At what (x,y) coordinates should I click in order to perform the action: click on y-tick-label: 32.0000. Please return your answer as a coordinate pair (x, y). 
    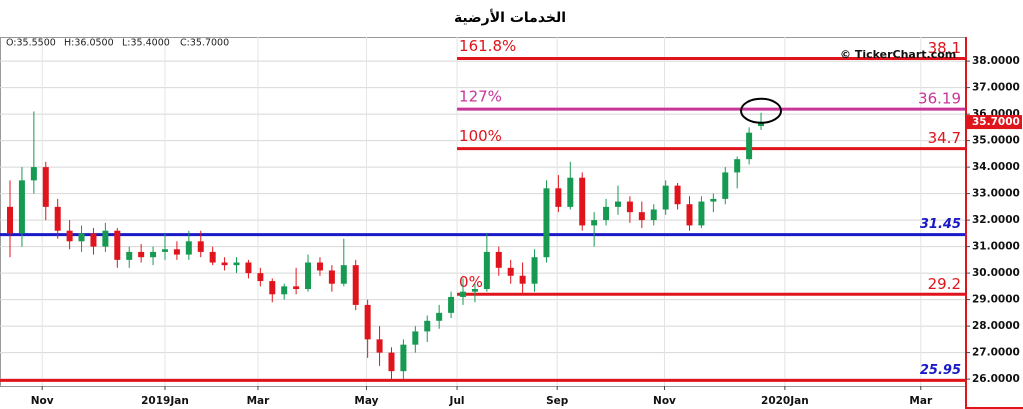
    Looking at the image, I should click on (996, 220).